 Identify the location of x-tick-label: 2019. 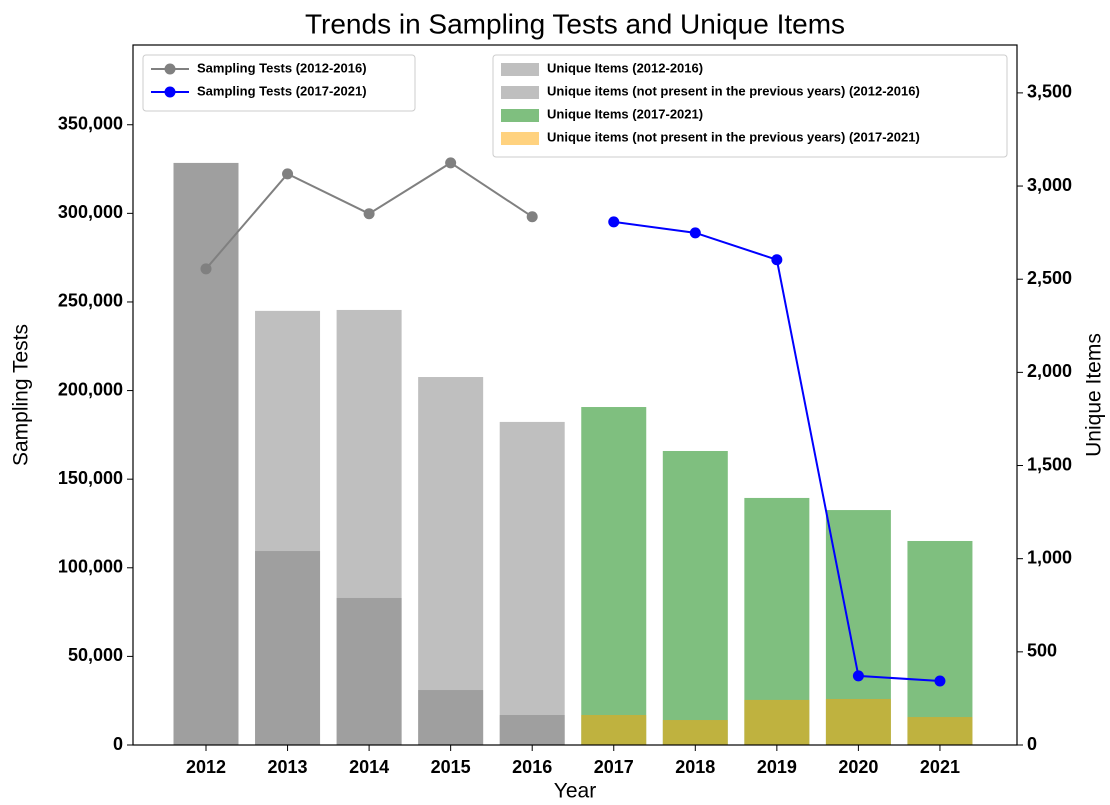
(777, 767).